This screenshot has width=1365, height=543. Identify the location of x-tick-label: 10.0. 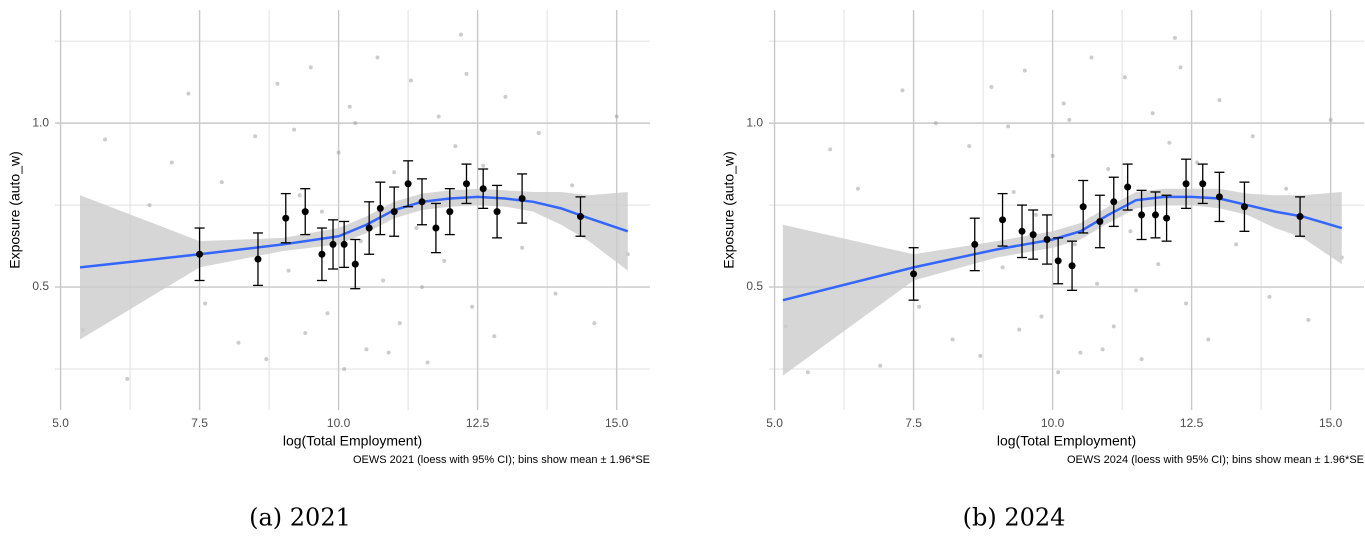
(1053, 423).